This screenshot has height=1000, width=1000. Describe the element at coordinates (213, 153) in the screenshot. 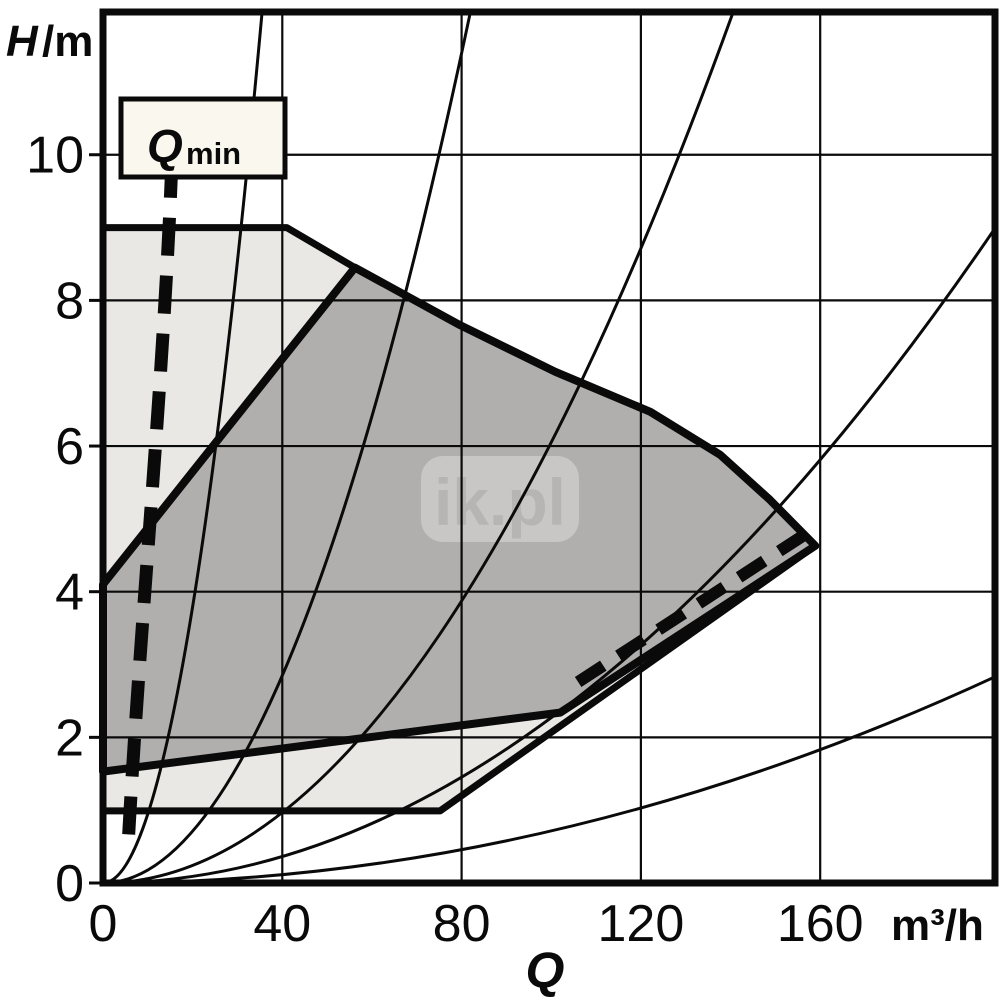

I see `qmin-label-subscript: min` at that location.